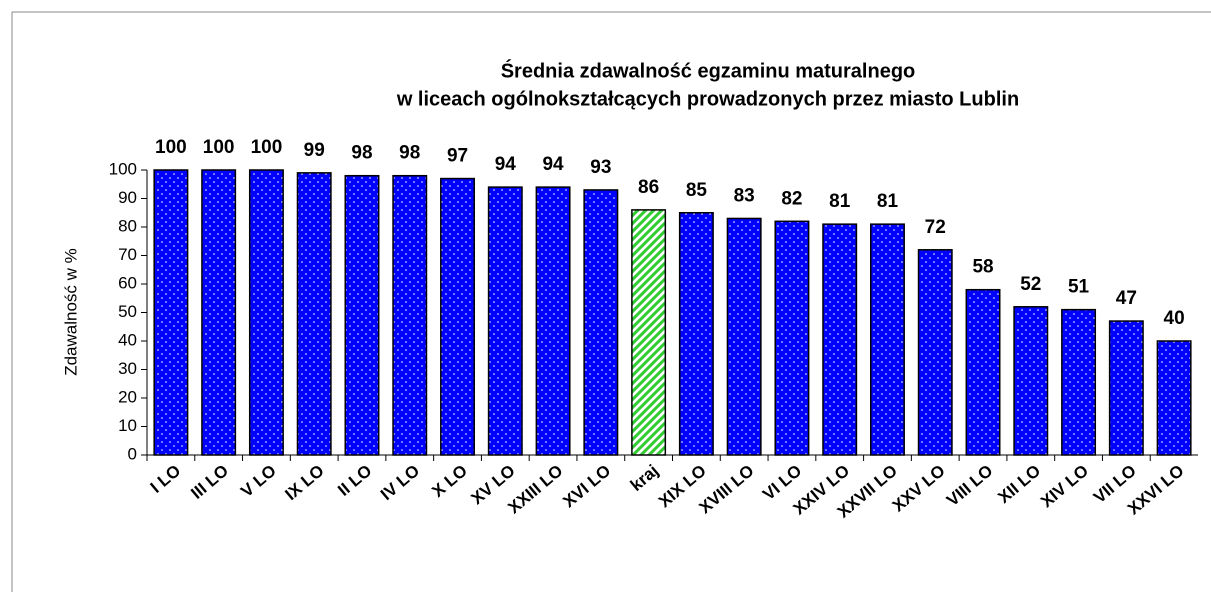  I want to click on y-tick-label: 30, so click(127, 368).